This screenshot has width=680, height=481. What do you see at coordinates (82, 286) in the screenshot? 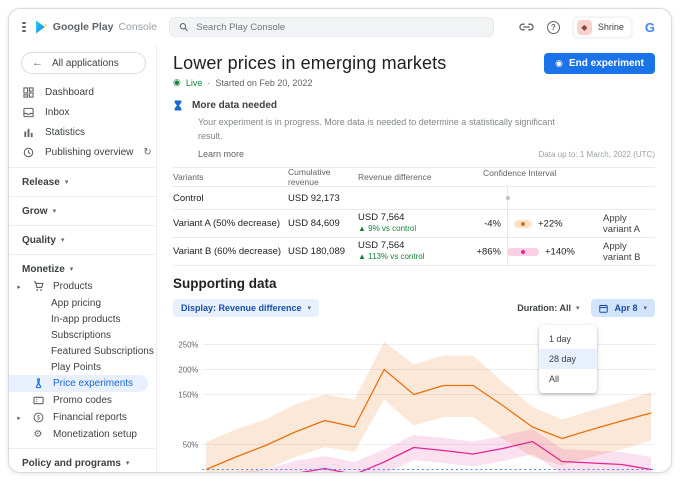
I see `sidebar-item-products: ▸ Products` at bounding box center [82, 286].